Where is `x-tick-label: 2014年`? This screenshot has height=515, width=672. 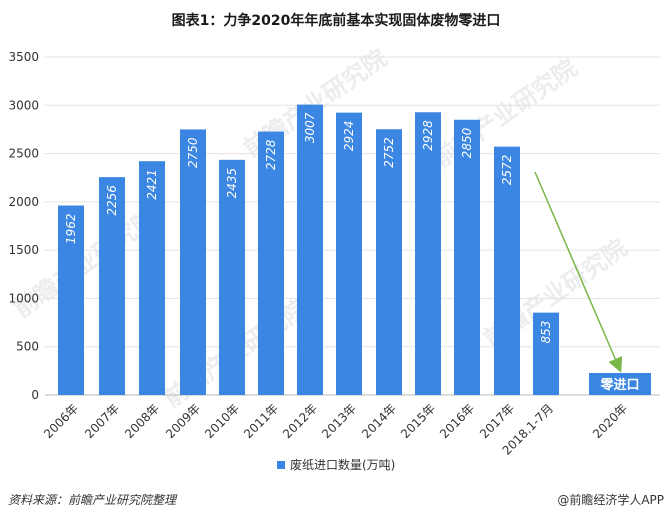
x-tick-label: 2014年 is located at coordinates (379, 421).